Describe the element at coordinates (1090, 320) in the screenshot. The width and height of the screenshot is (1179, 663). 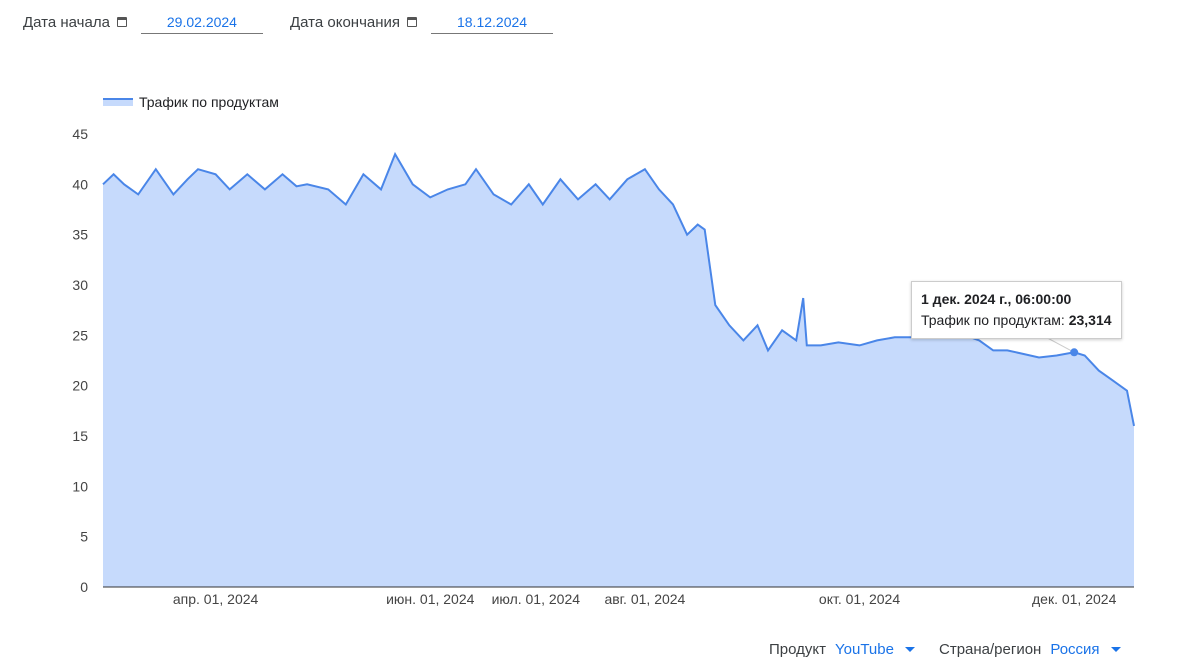
I see `tooltip-value: 23,314` at that location.